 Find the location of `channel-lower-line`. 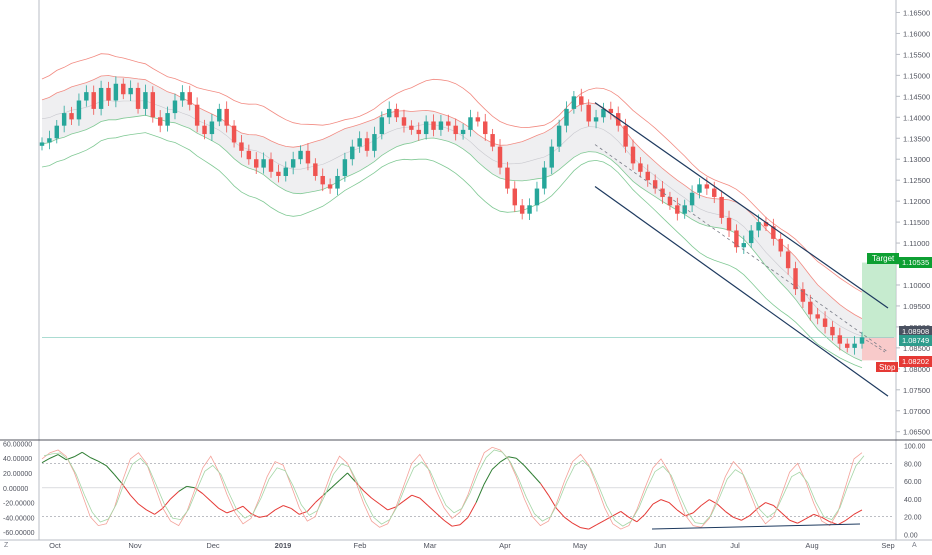

channel-lower-line is located at coordinates (741, 291).